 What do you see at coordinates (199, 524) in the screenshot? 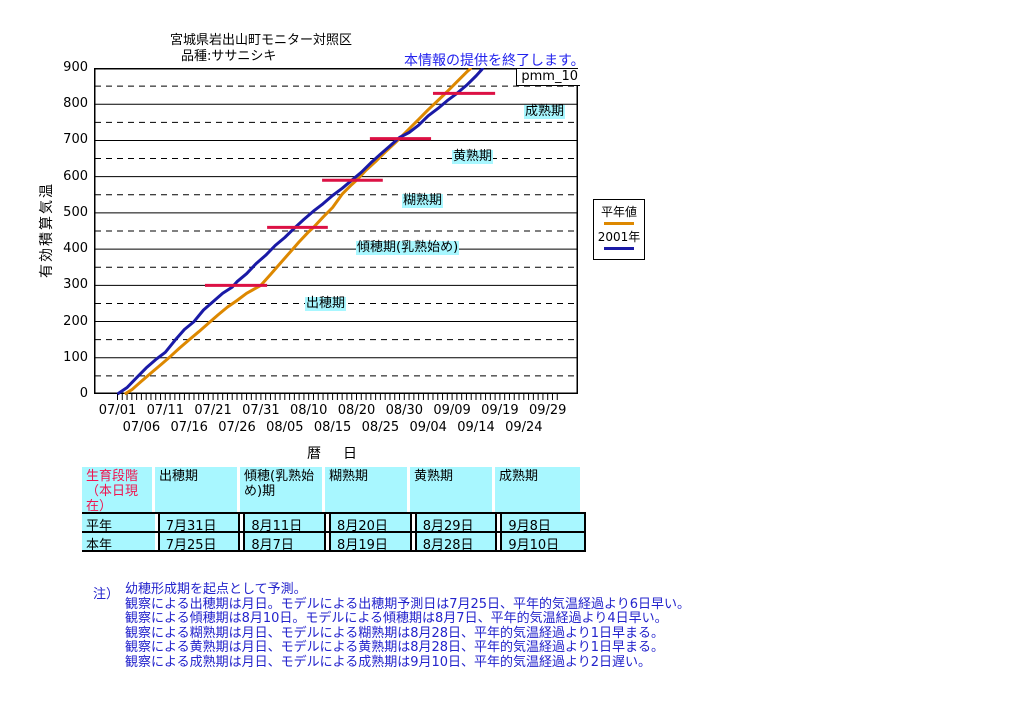
I see `table-cell: 7月31日` at bounding box center [199, 524].